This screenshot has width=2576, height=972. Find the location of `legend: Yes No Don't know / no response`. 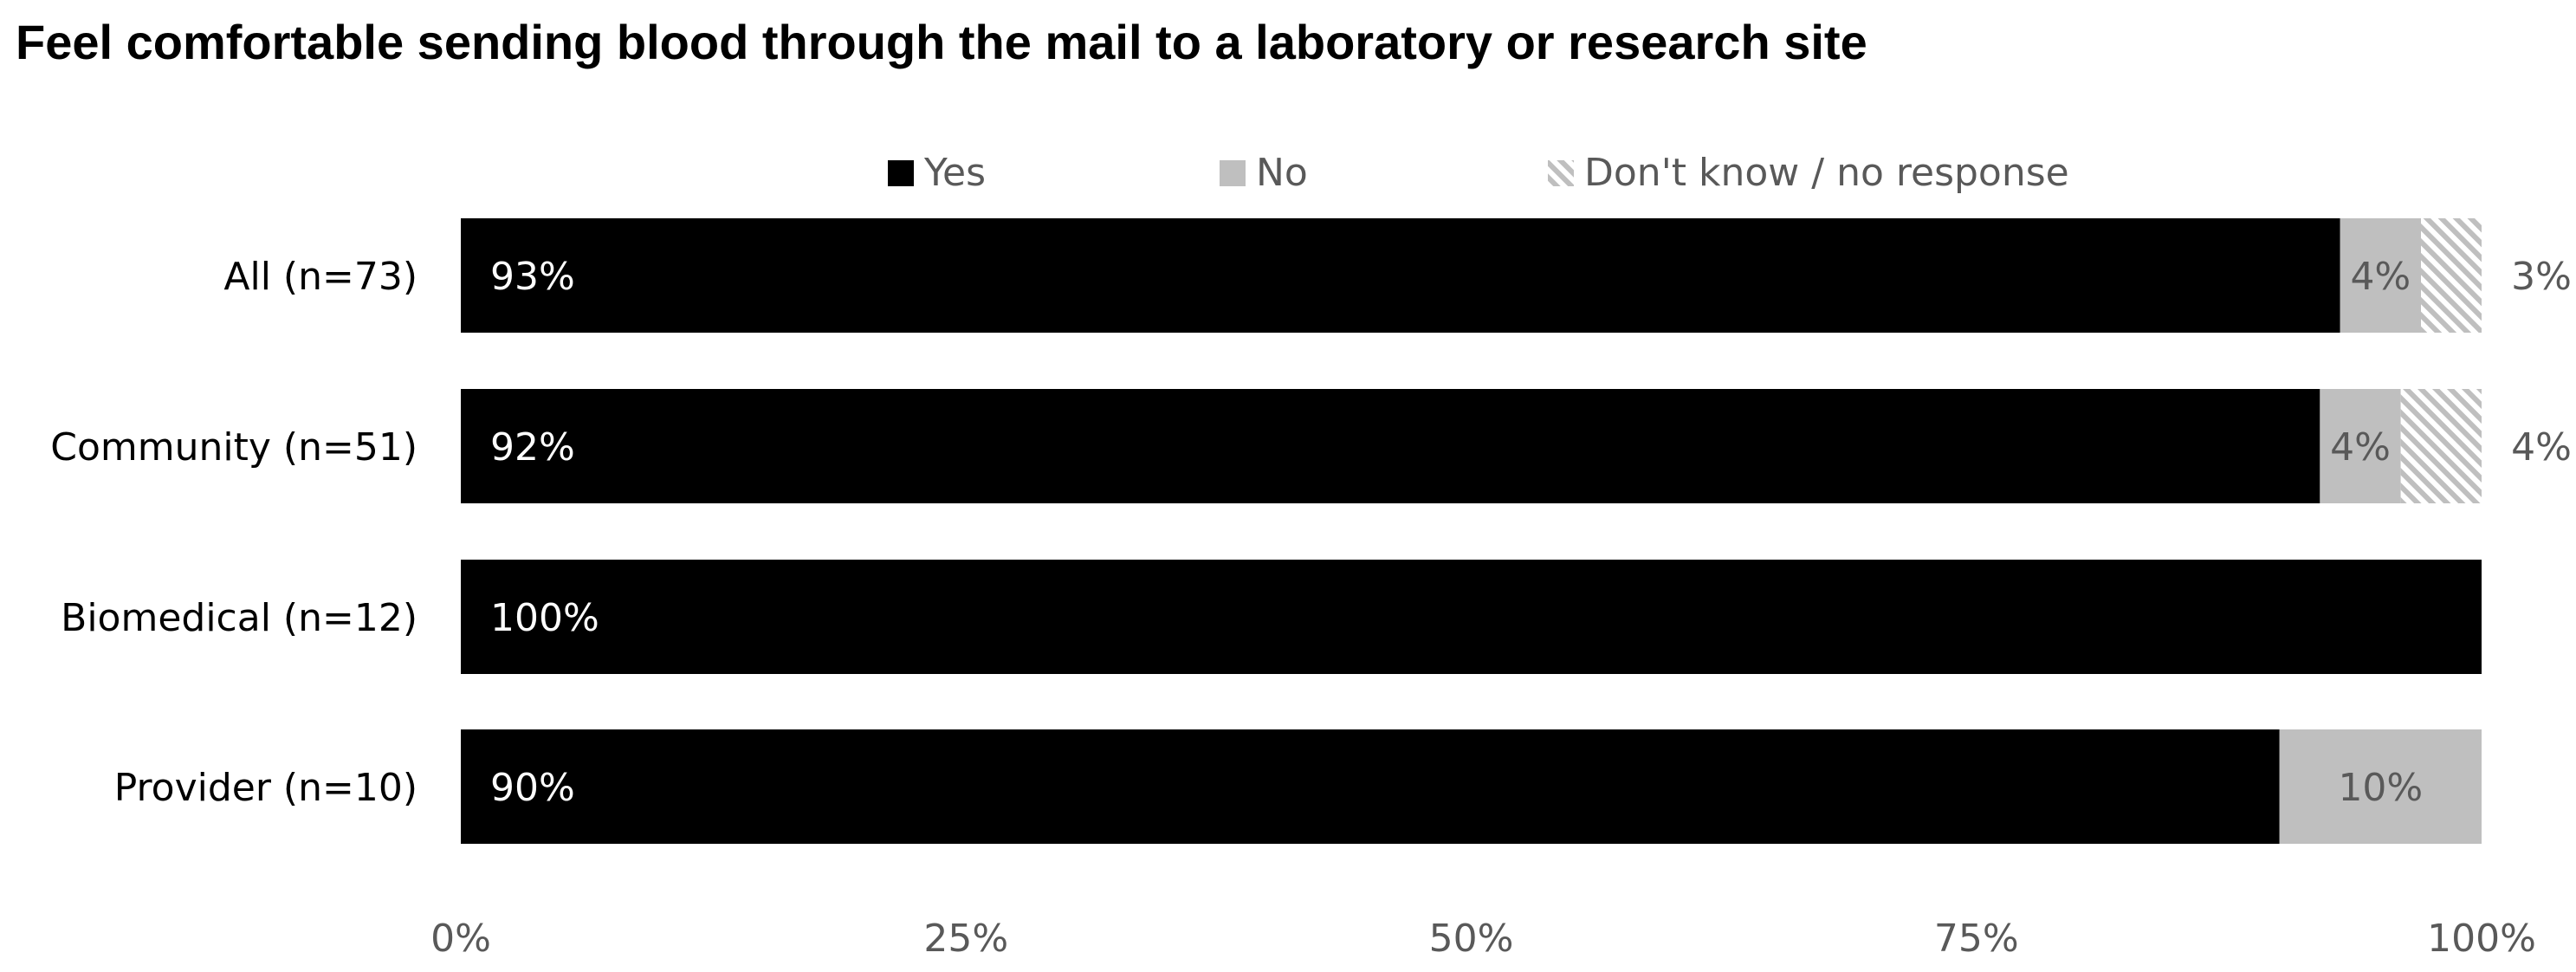

legend: Yes No Don't know / no response is located at coordinates (1478, 173).